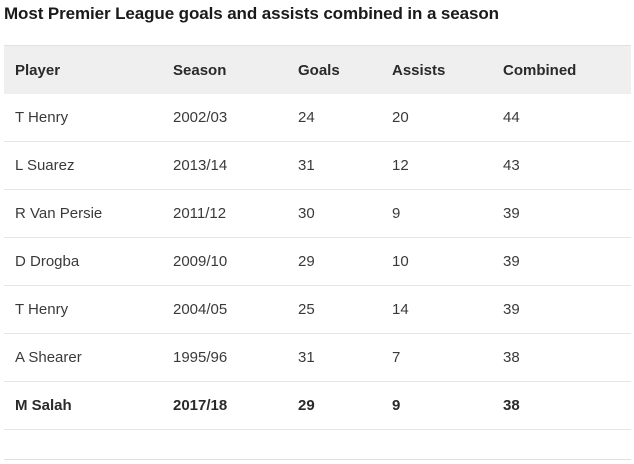  I want to click on cell-goals: 30, so click(306, 213).